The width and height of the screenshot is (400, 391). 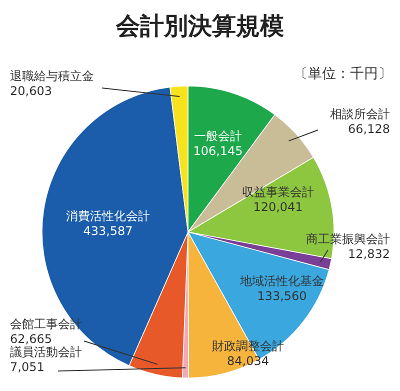 I want to click on data-label: 7,051, so click(x=27, y=367).